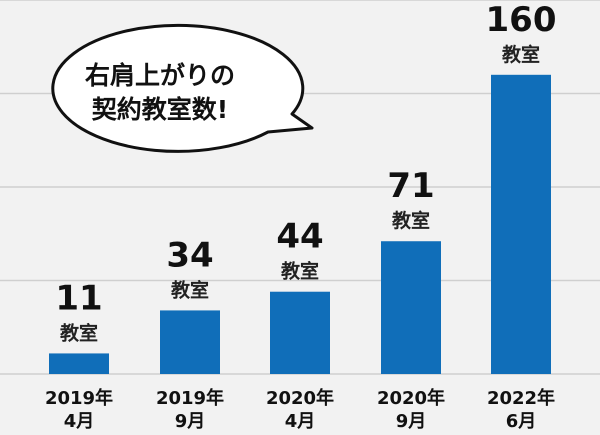 Image resolution: width=600 pixels, height=435 pixels. I want to click on value-label: 44, so click(299, 237).